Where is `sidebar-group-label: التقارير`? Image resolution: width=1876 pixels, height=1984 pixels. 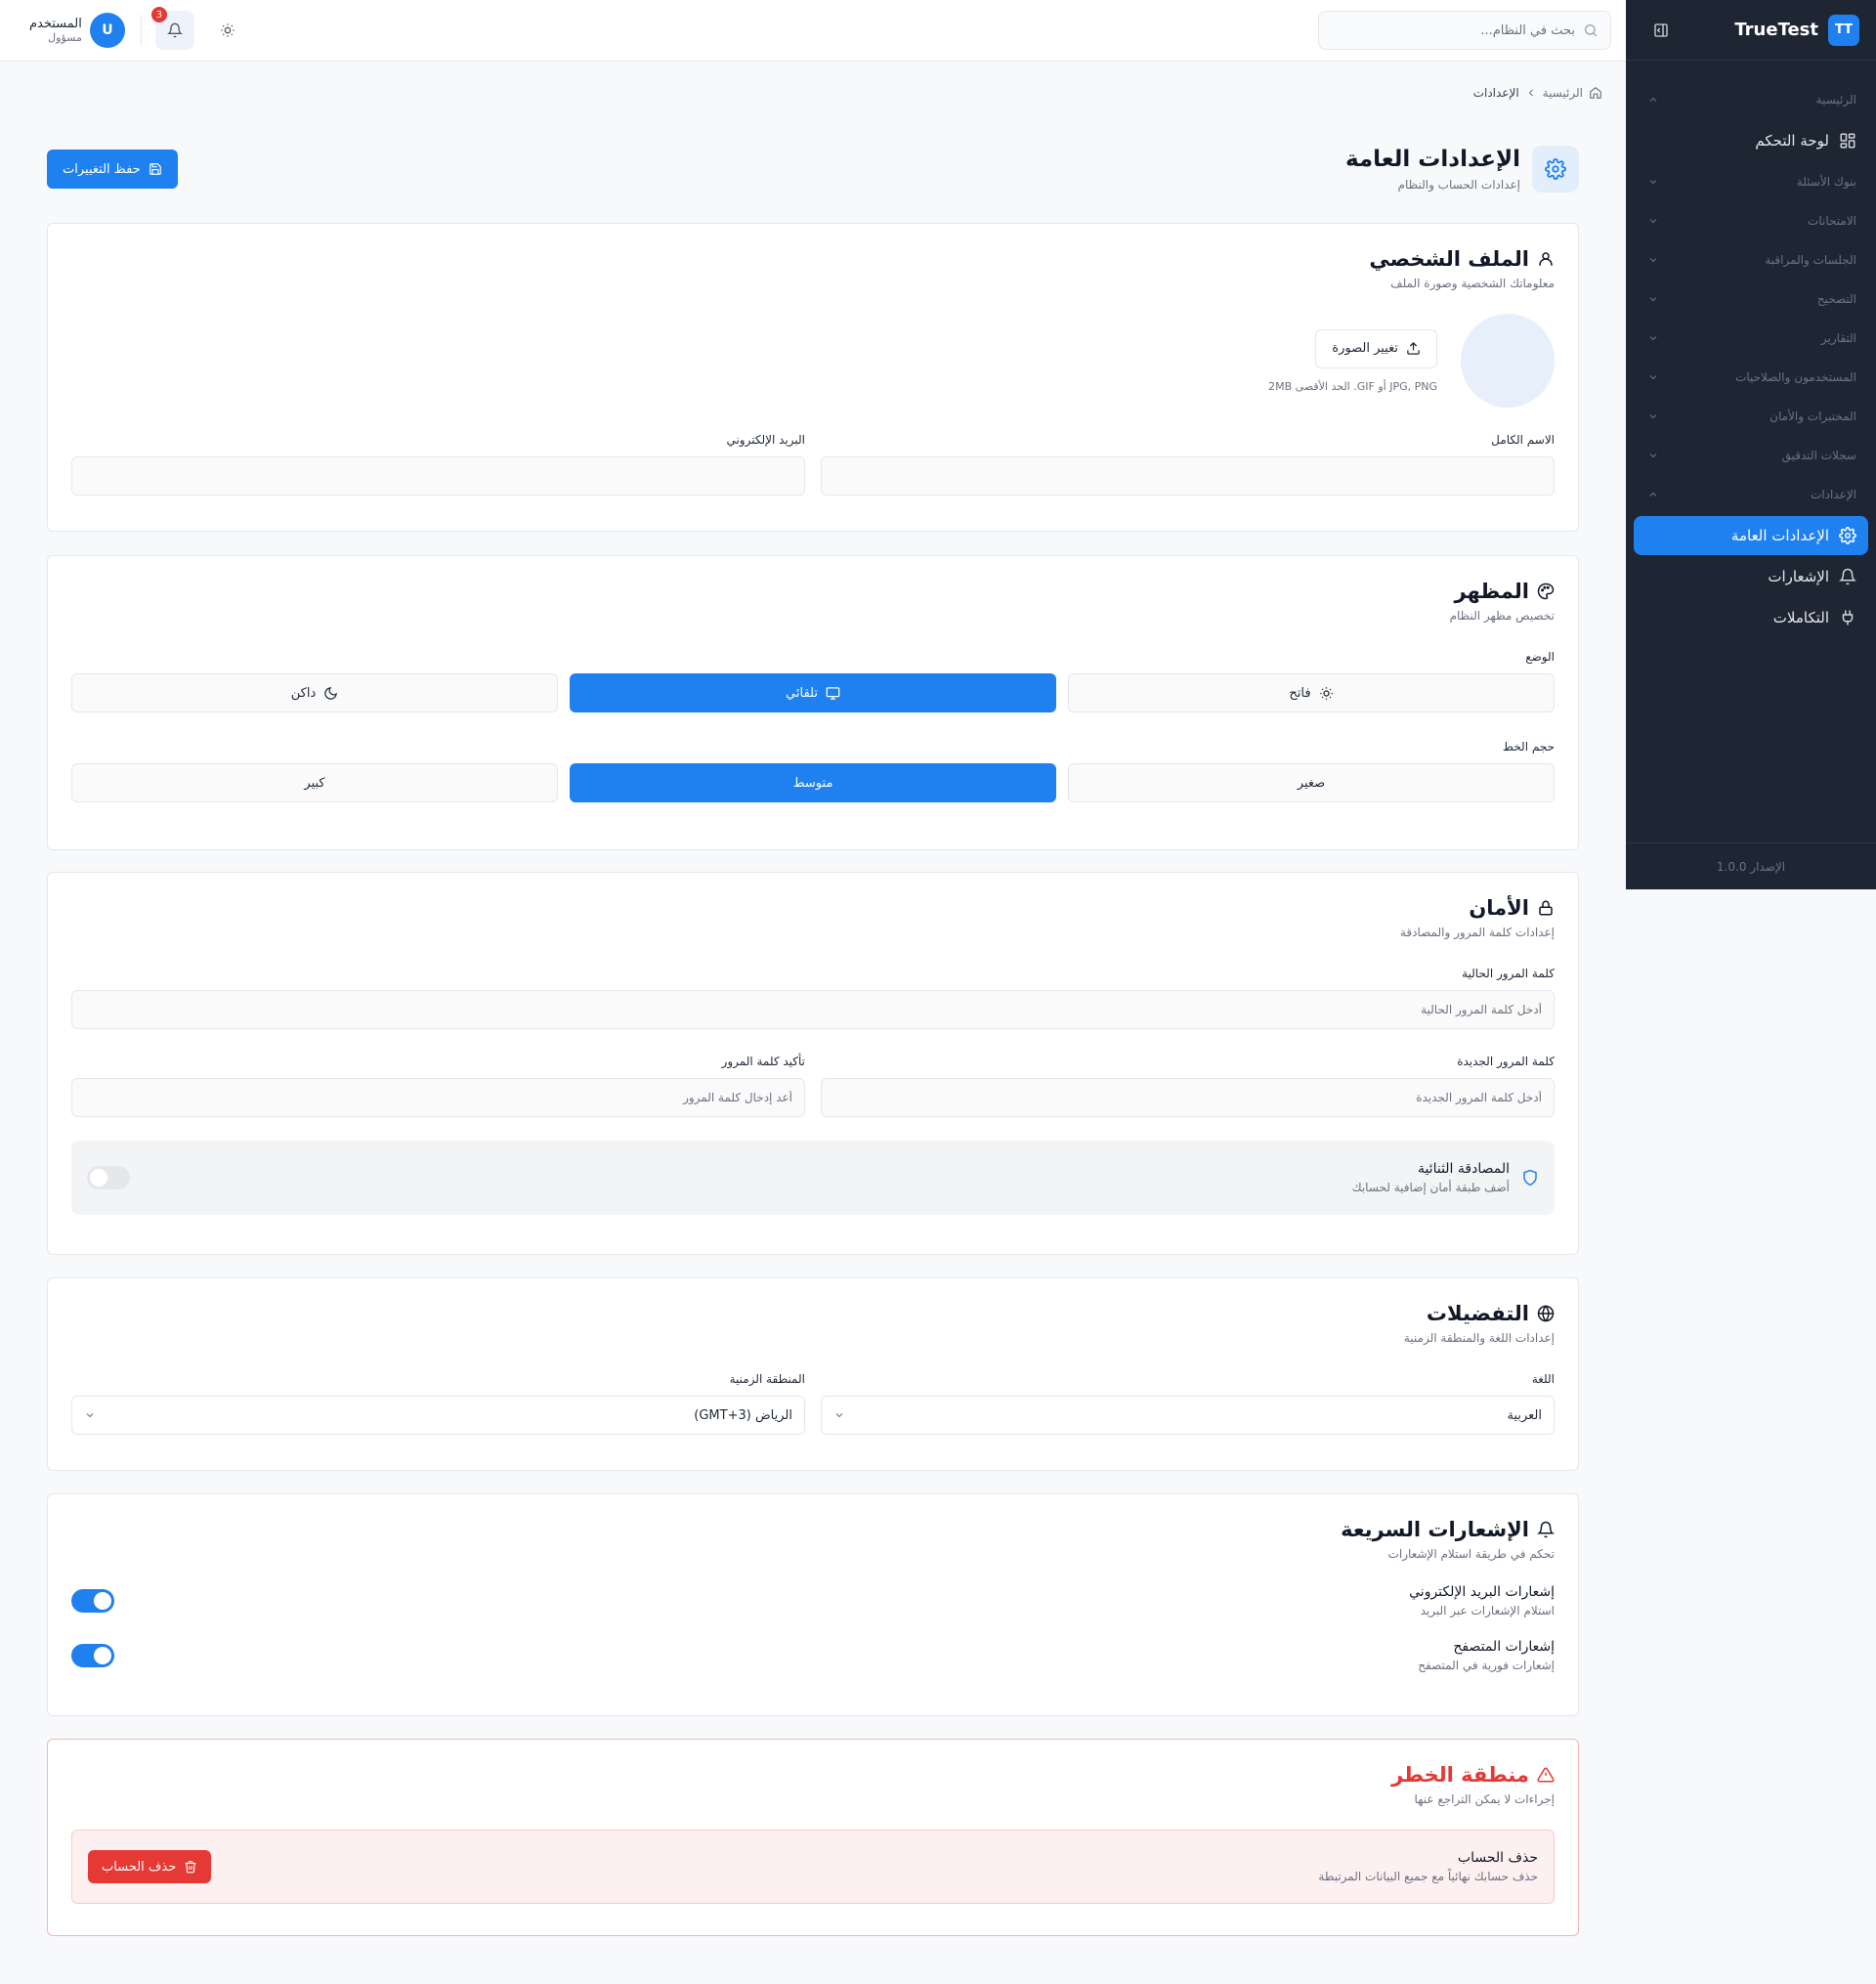
sidebar-group-label: التقارير is located at coordinates (1838, 338).